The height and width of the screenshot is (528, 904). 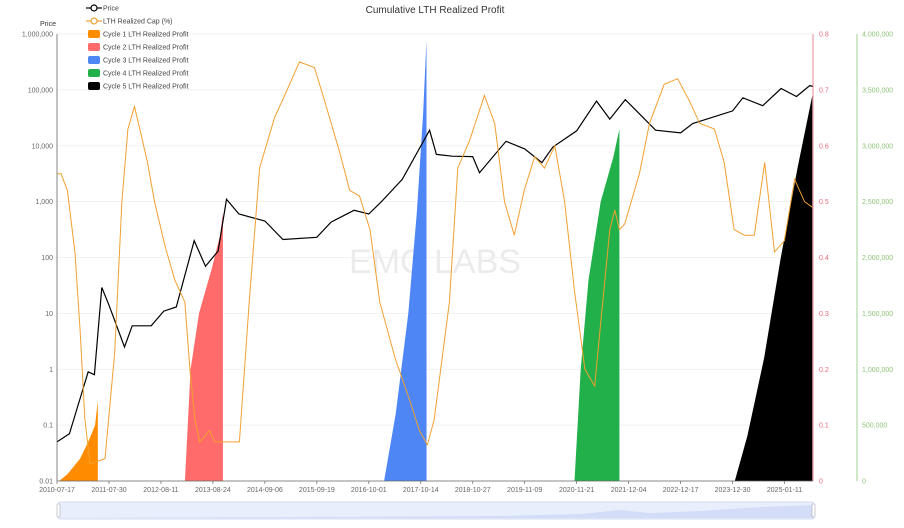 I want to click on y-left-tick-label: 0.01, so click(x=46, y=482).